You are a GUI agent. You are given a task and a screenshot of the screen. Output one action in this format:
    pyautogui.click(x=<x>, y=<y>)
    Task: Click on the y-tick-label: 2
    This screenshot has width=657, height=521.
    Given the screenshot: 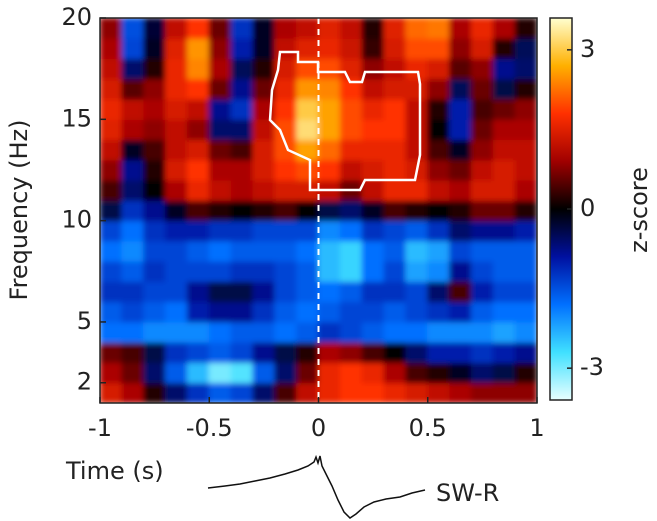 What is the action you would take?
    pyautogui.click(x=84, y=382)
    